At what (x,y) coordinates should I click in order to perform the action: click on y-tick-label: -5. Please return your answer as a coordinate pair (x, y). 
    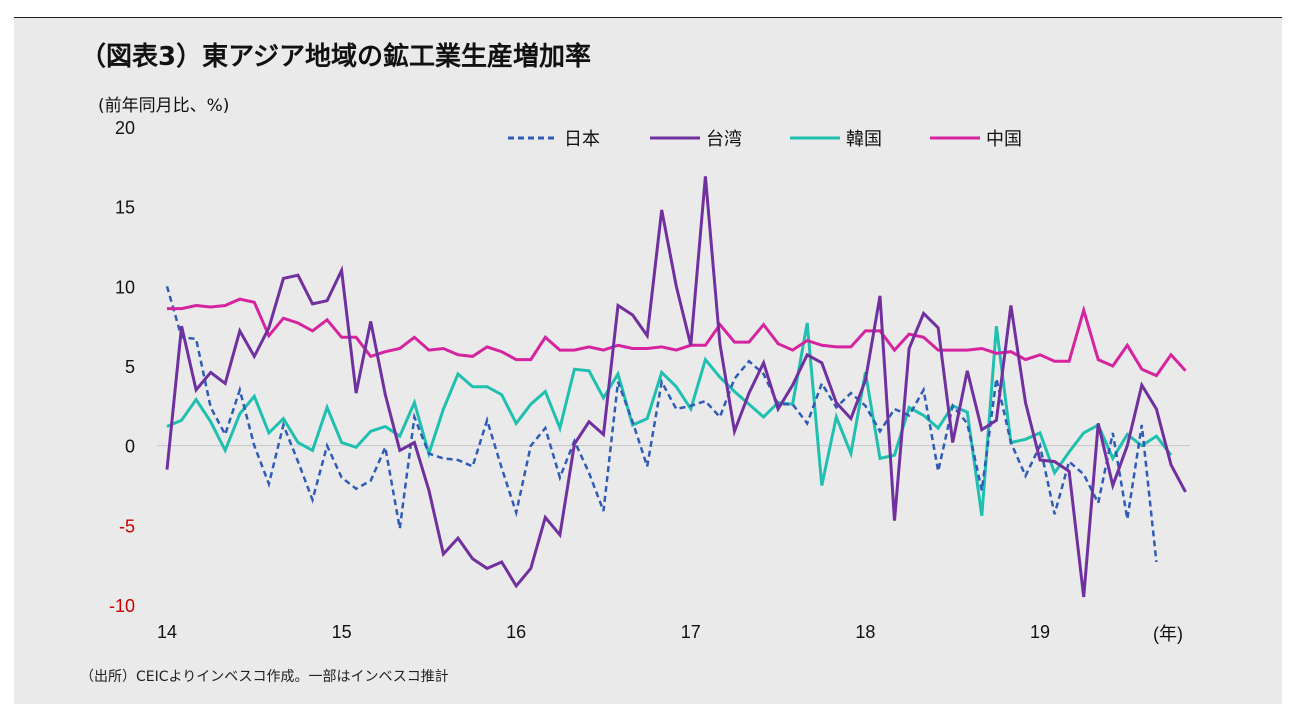
    Looking at the image, I should click on (127, 526).